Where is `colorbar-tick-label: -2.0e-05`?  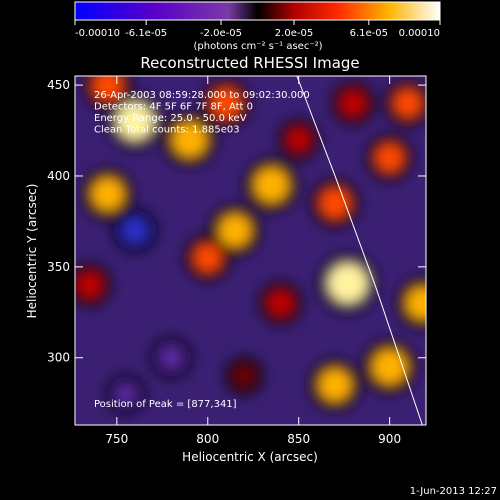
colorbar-tick-label: -2.0e-05 is located at coordinates (221, 33).